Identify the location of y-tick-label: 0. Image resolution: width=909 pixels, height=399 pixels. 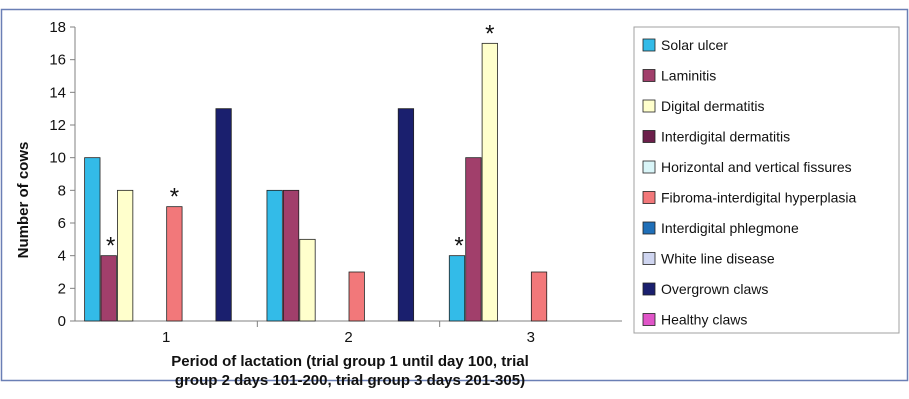
(62, 321).